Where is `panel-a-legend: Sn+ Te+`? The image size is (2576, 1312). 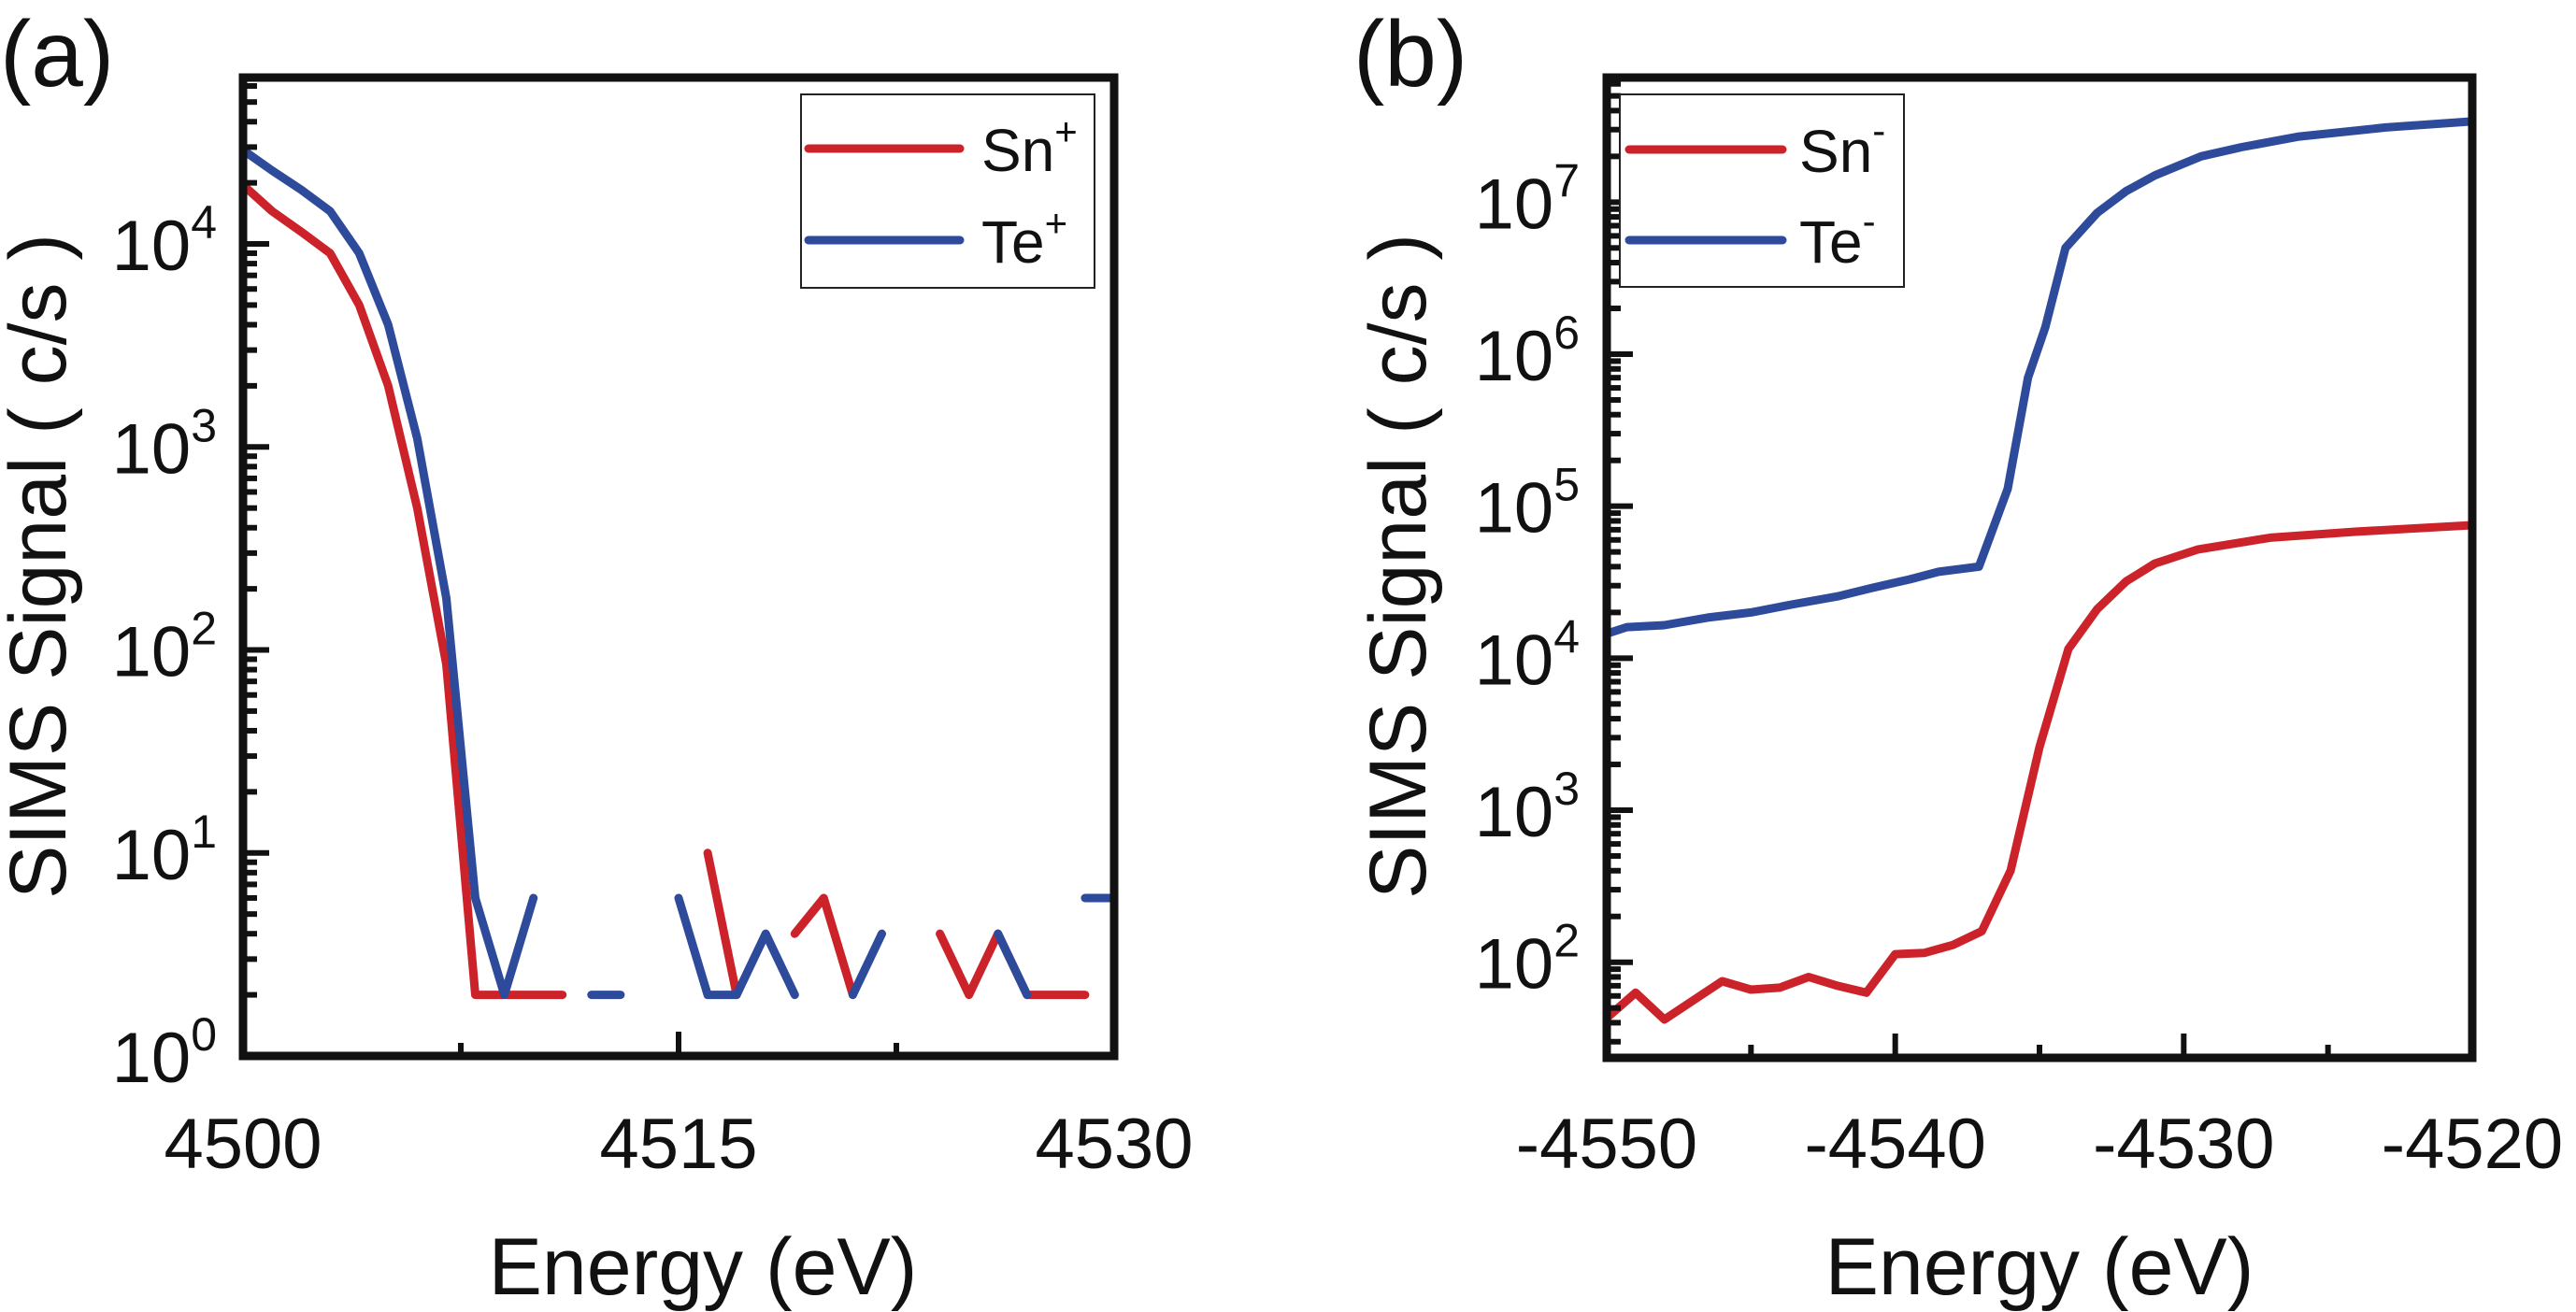
panel-a-legend: Sn+ Te+ is located at coordinates (947, 191).